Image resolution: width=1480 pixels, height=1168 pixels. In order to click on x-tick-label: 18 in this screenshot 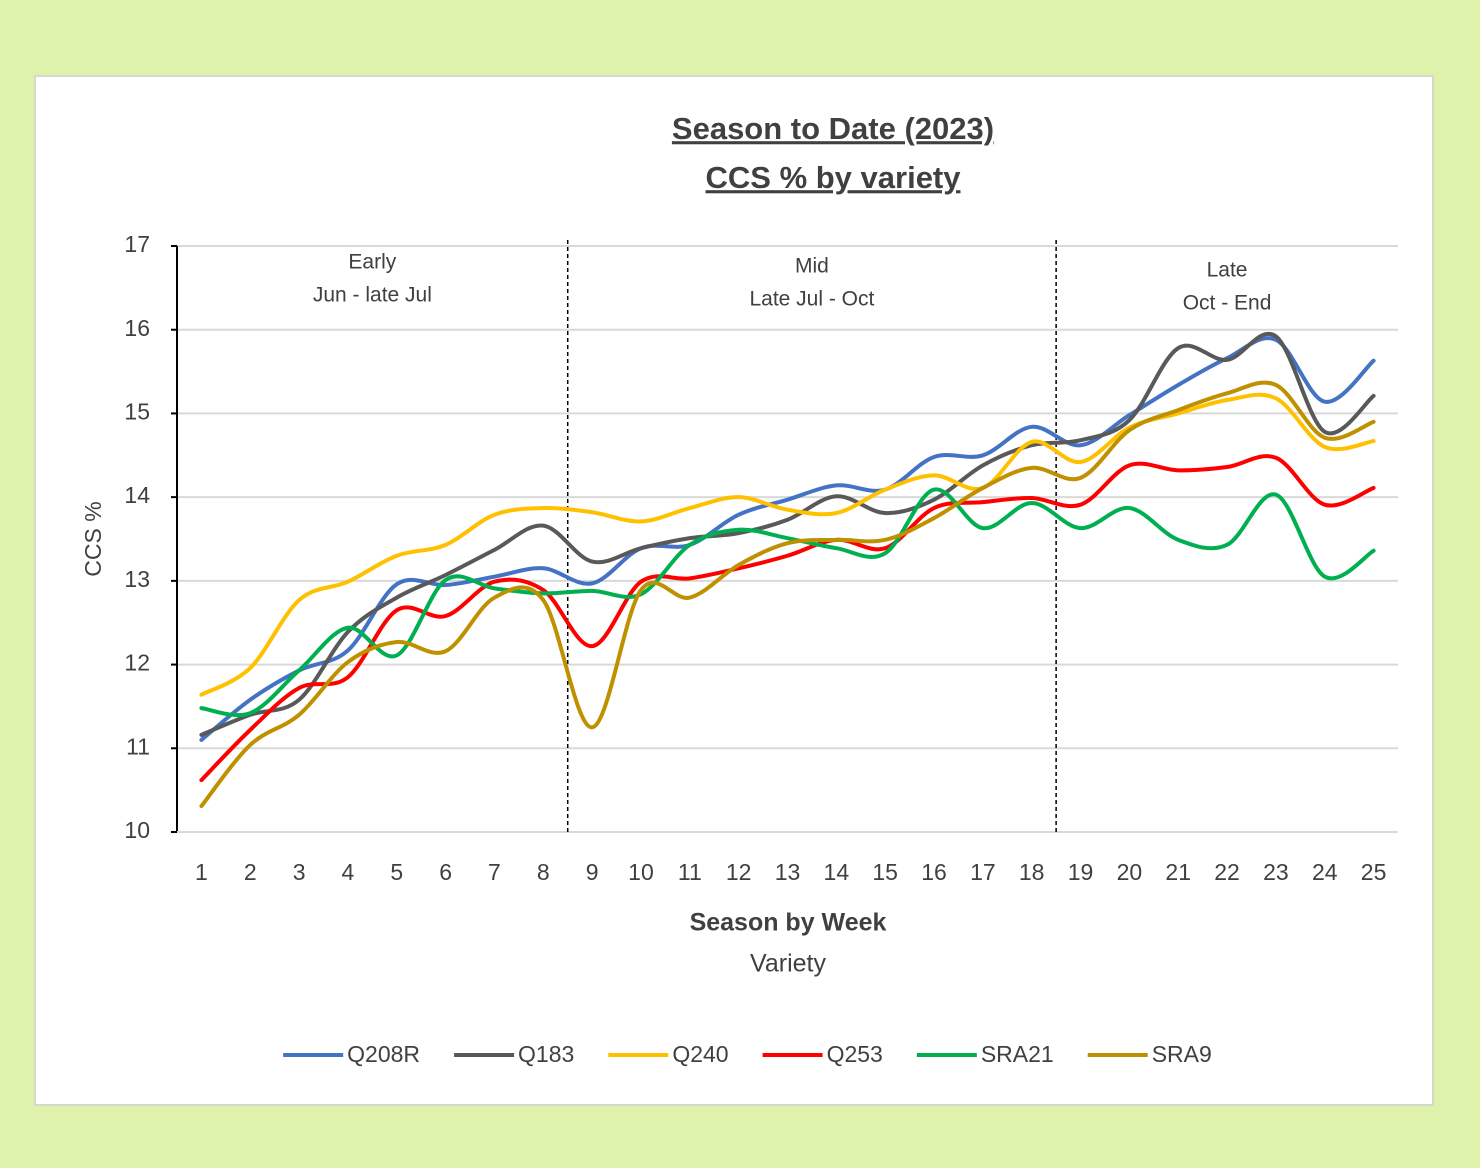, I will do `click(1032, 872)`.